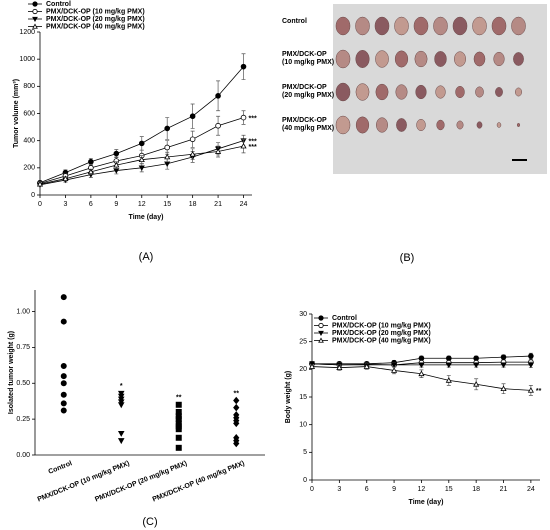 Image resolution: width=550 pixels, height=530 pixels. Describe the element at coordinates (381, 333) in the screenshot. I see `legend-label: PMX/DCK-OP (20 mg/kg PMX)` at that location.